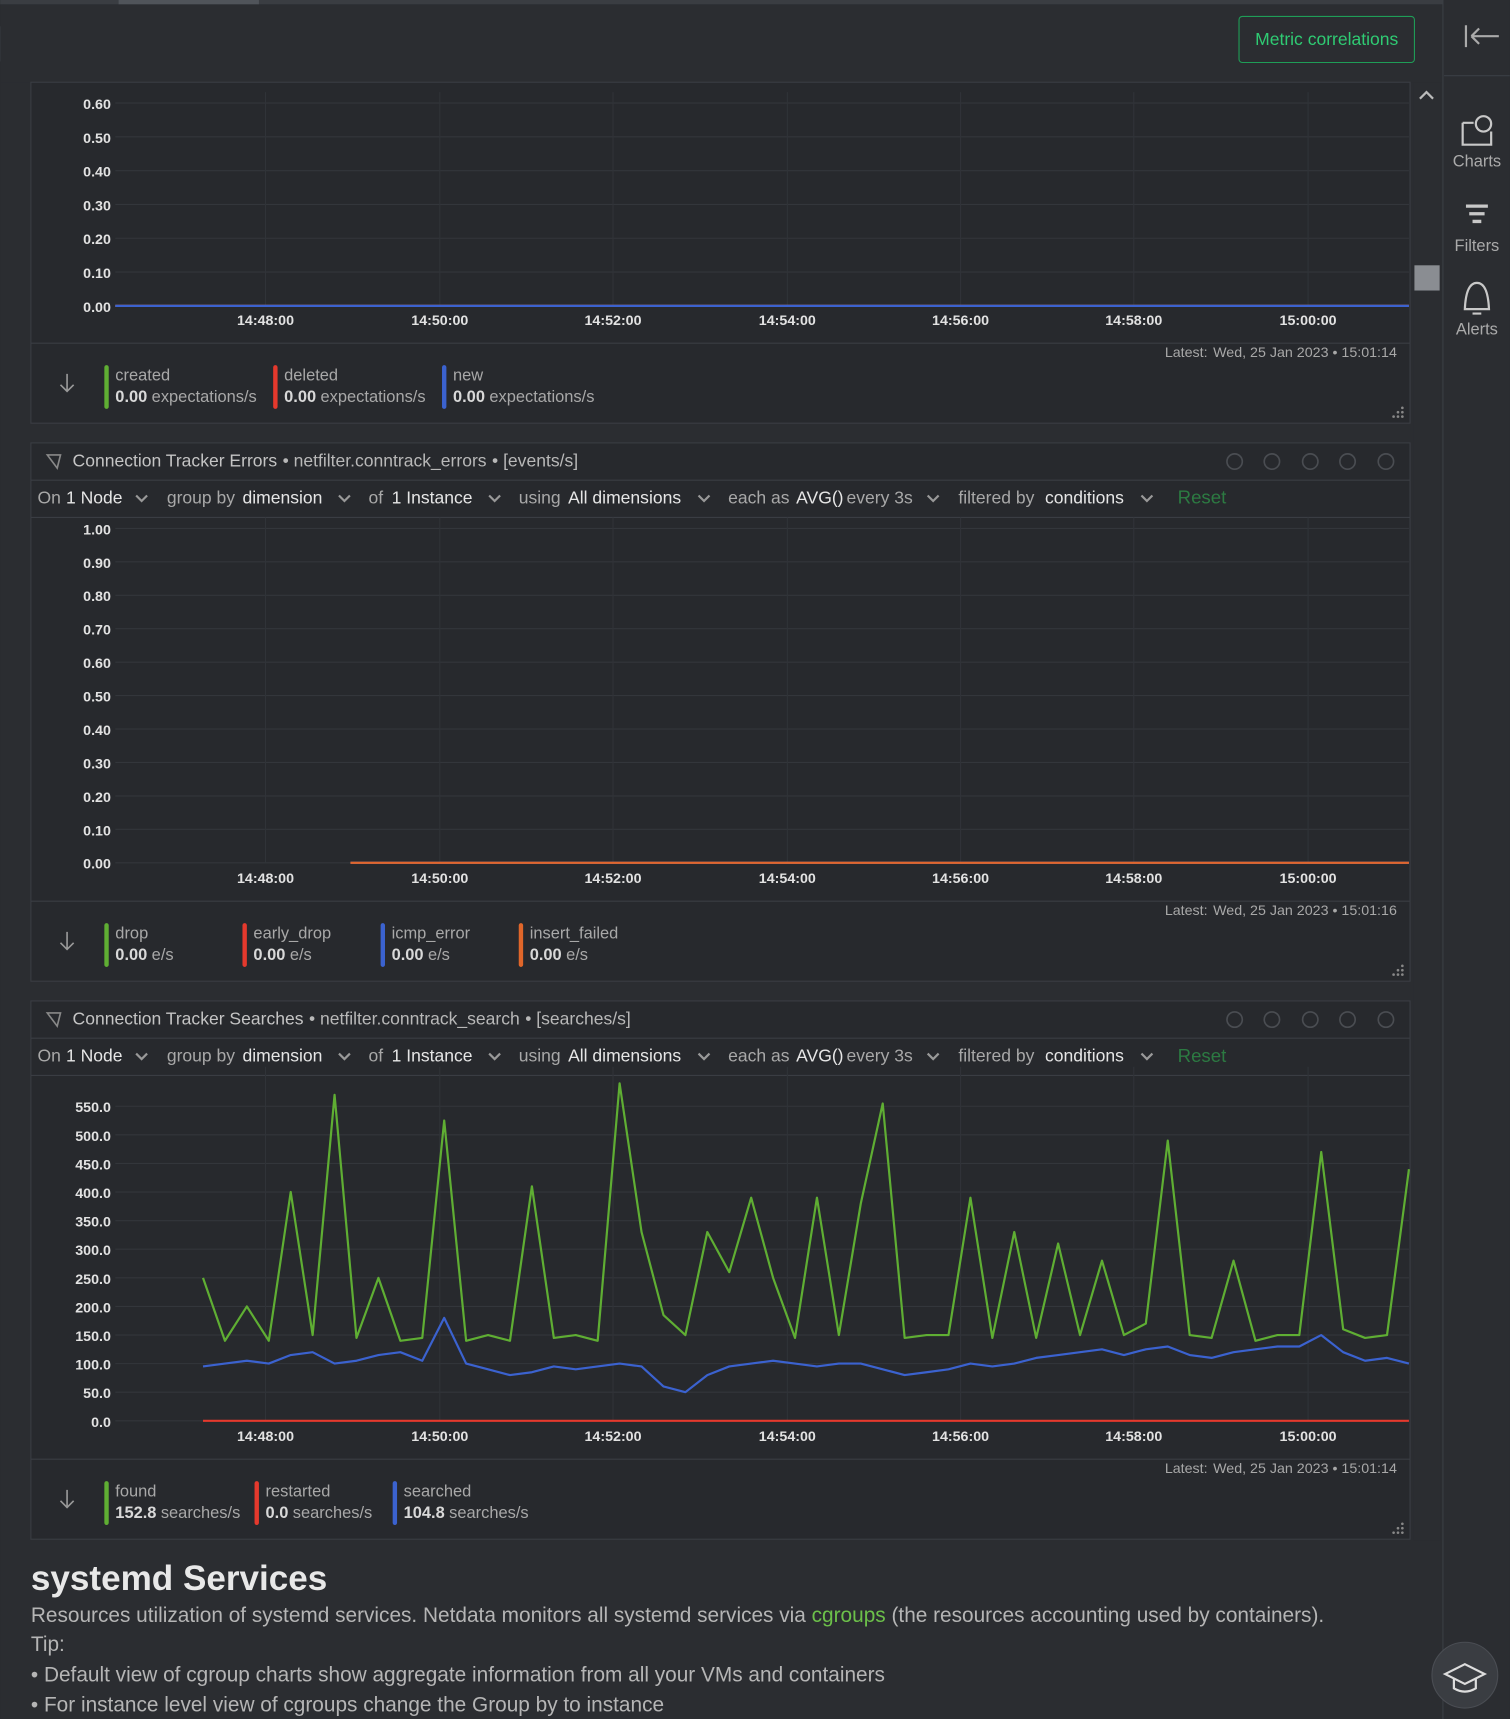  Describe the element at coordinates (93, 1194) in the screenshot. I see `y-tick-label: 400.0` at that location.